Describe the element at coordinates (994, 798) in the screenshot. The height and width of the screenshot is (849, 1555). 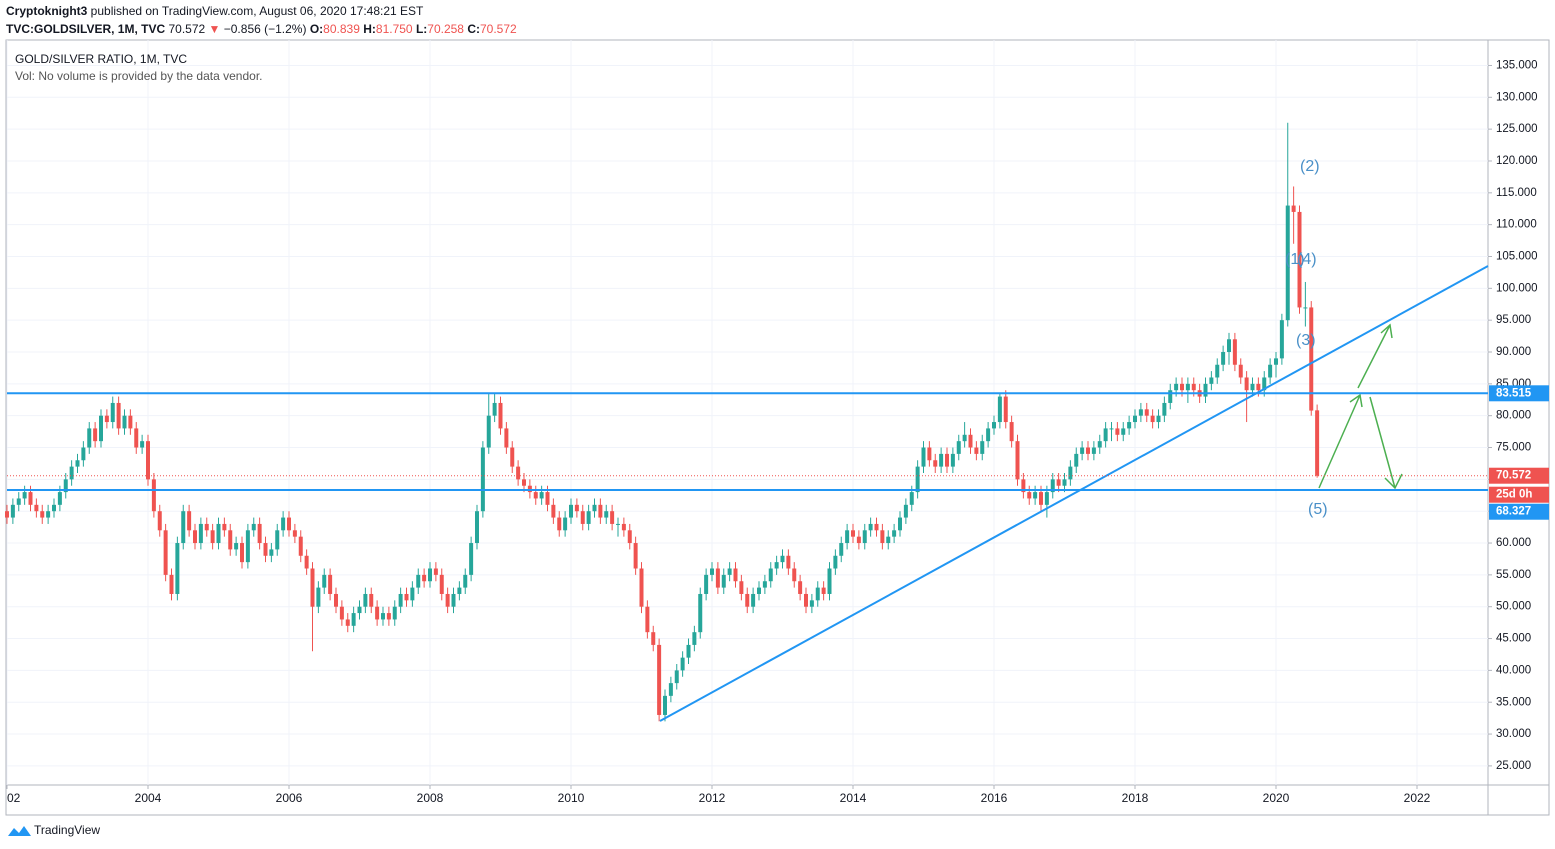
I see `x-tick-label: 2016` at that location.